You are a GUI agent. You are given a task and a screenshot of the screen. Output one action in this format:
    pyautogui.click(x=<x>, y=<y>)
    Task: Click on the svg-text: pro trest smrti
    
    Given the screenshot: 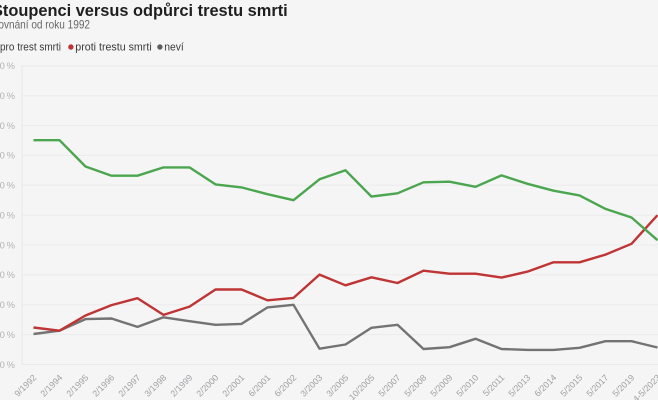 What is the action you would take?
    pyautogui.click(x=30, y=47)
    